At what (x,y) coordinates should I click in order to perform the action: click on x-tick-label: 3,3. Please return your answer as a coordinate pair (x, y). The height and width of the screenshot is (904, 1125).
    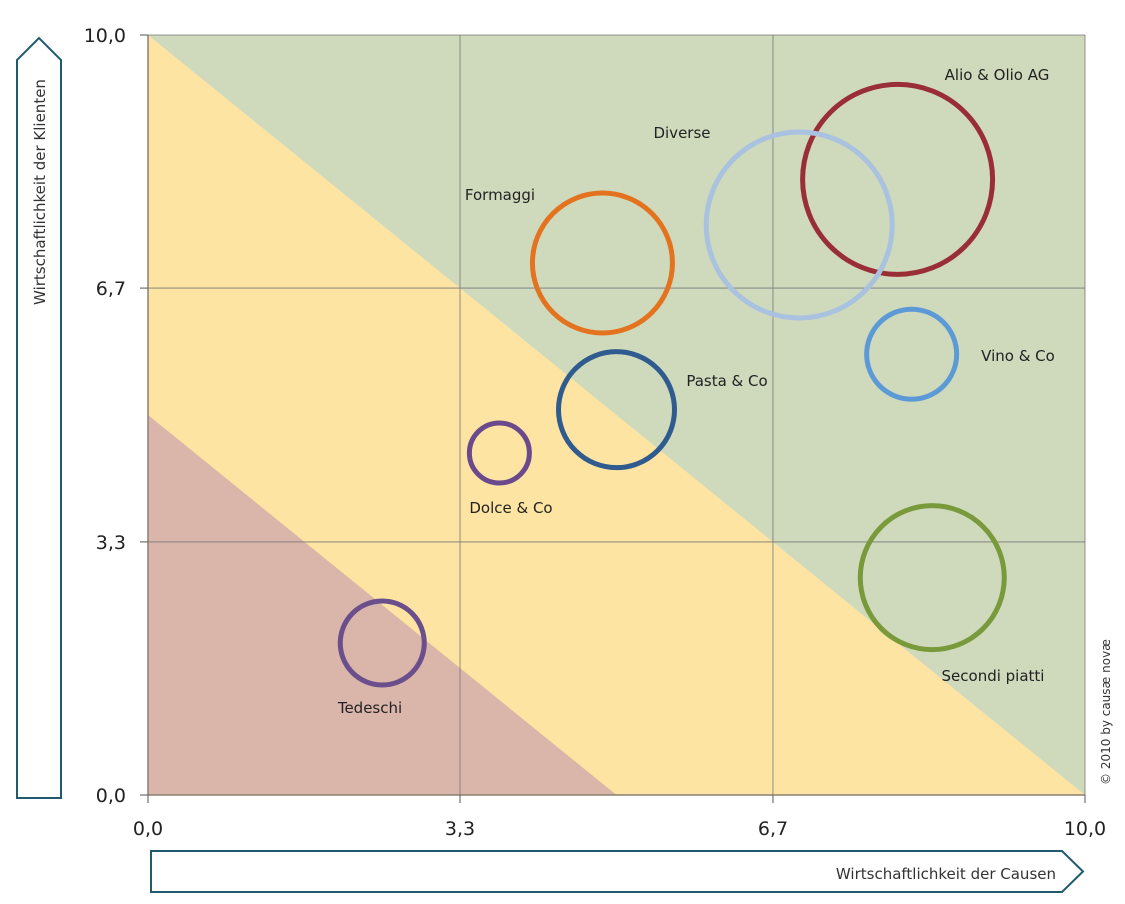
    Looking at the image, I should click on (460, 829).